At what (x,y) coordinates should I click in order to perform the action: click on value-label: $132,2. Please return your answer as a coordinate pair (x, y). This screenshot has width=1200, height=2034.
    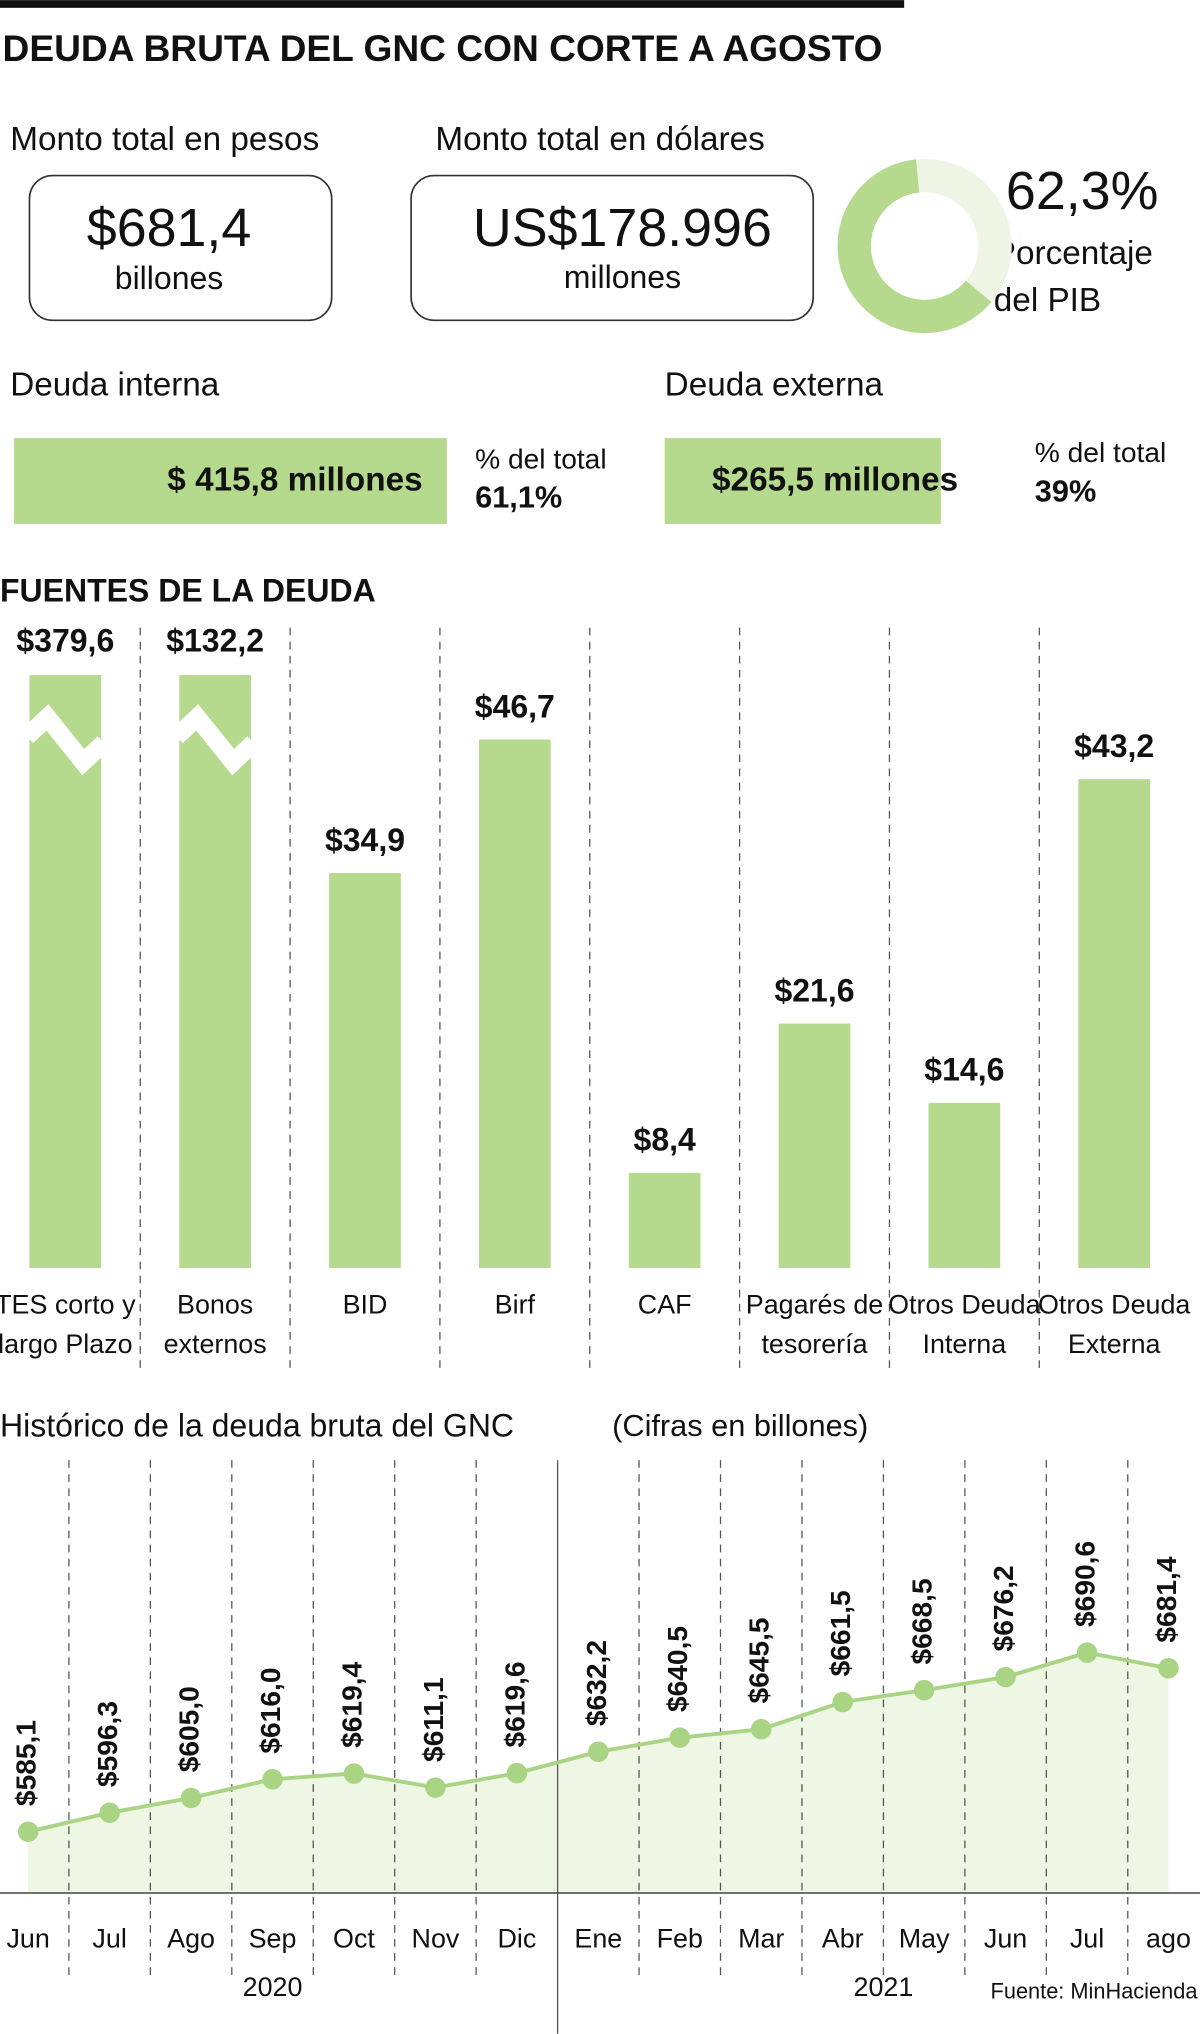
    Looking at the image, I should click on (215, 640).